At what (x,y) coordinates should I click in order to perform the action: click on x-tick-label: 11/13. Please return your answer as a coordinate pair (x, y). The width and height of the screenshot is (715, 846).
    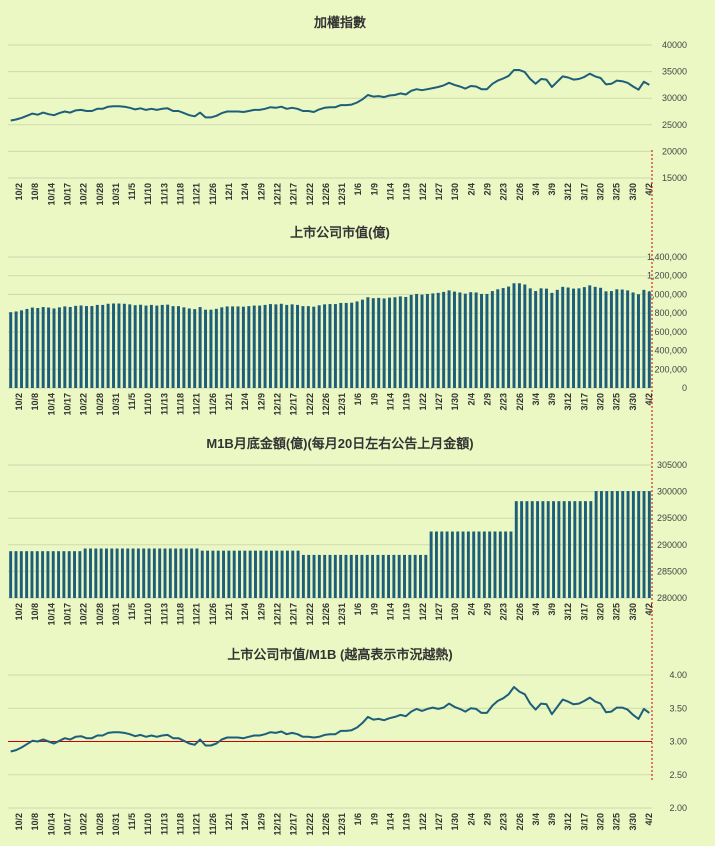
    Looking at the image, I should click on (164, 824).